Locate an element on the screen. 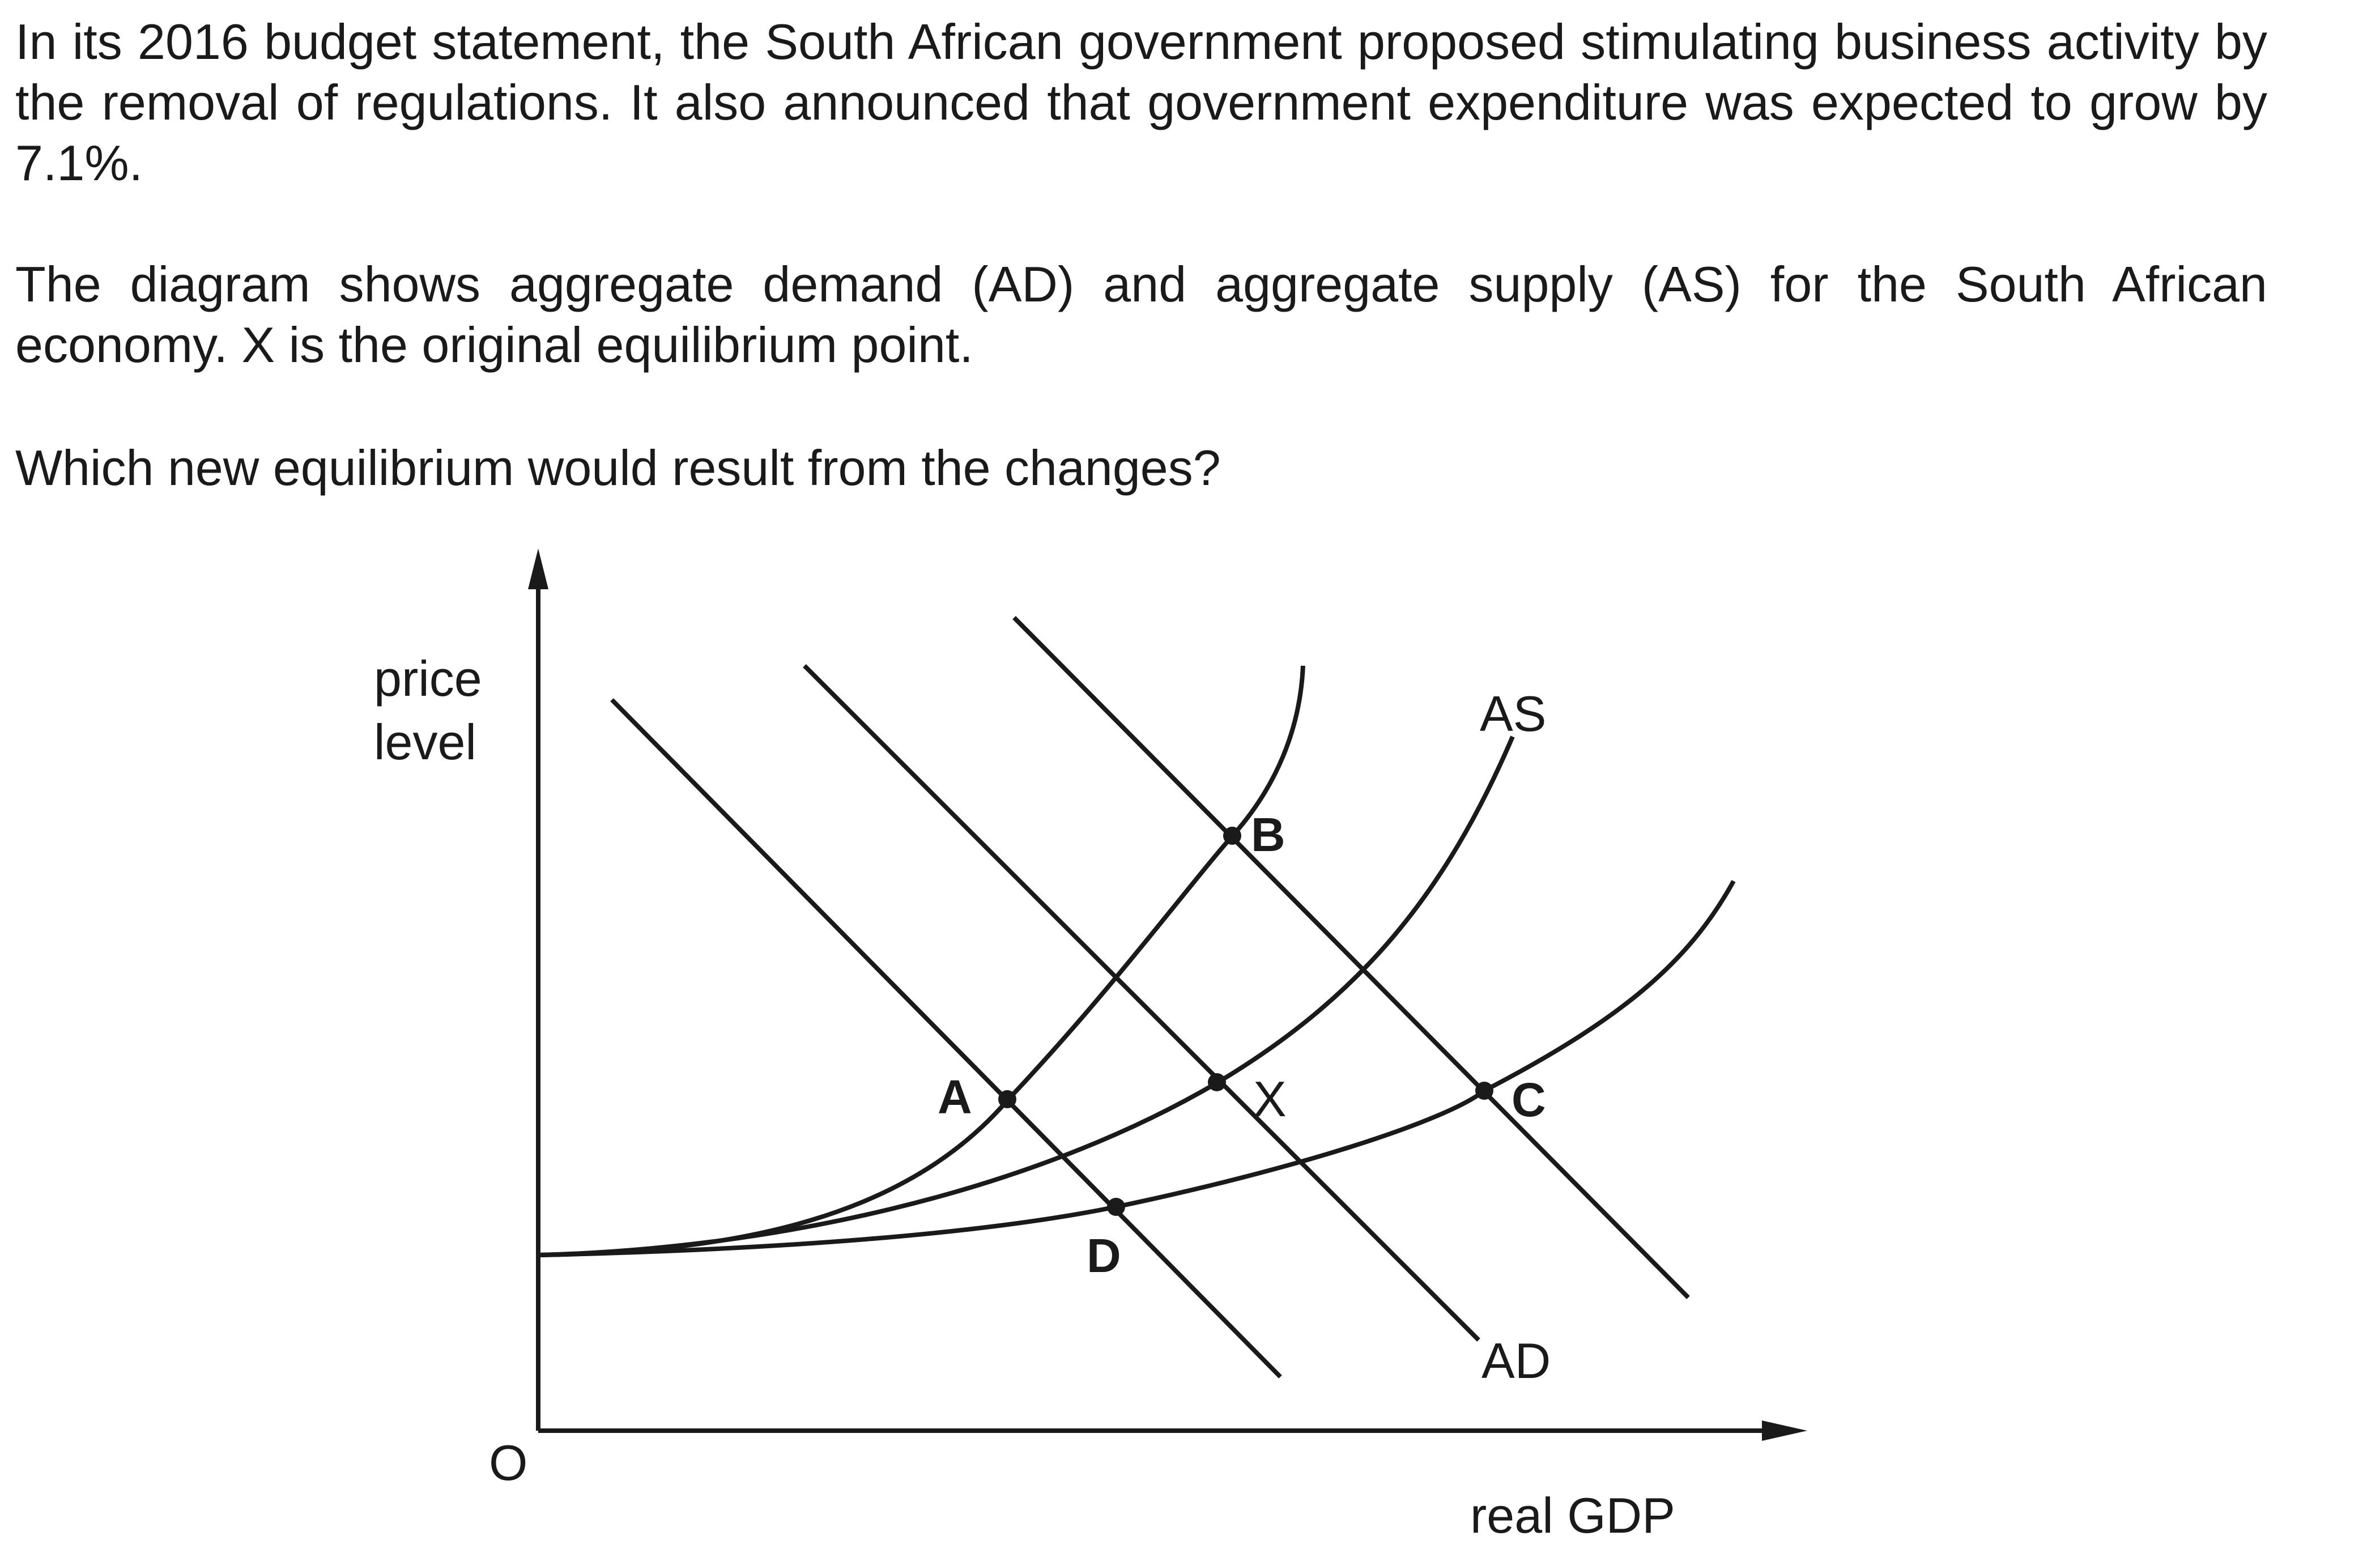 The width and height of the screenshot is (2380, 1544). as-curve-original is located at coordinates (1026, 996).